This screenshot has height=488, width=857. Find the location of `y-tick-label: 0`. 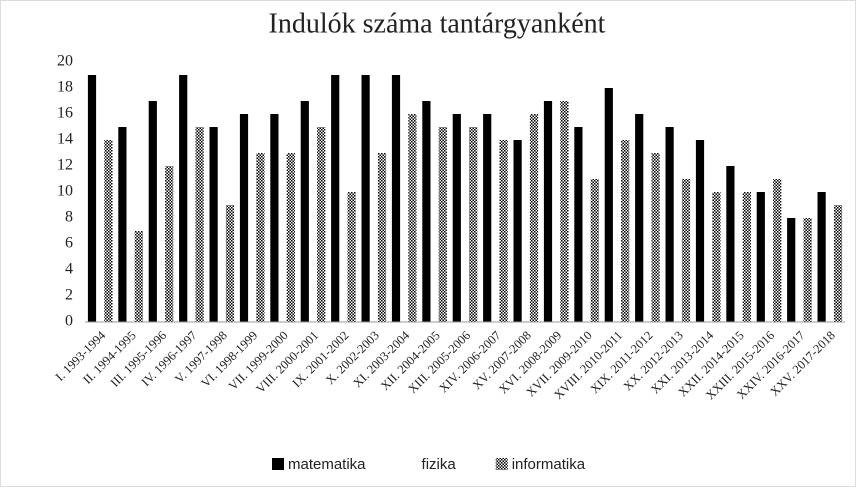

y-tick-label: 0 is located at coordinates (69, 321).